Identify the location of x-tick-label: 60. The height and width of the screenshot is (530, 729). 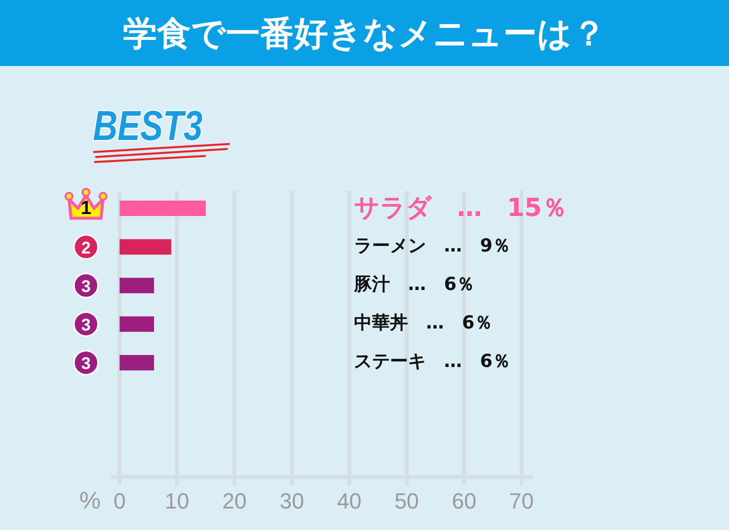
(464, 501).